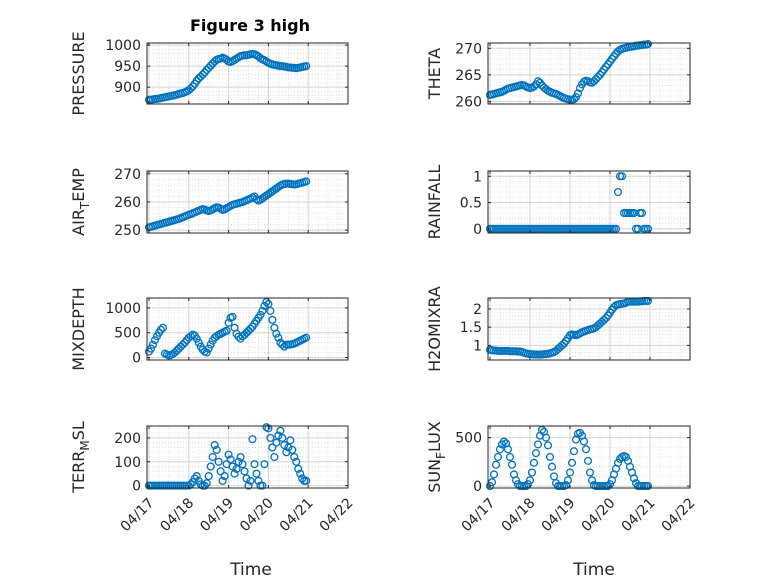 This screenshot has width=778, height=583. Describe the element at coordinates (477, 310) in the screenshot. I see `y-tick-label: 2` at that location.